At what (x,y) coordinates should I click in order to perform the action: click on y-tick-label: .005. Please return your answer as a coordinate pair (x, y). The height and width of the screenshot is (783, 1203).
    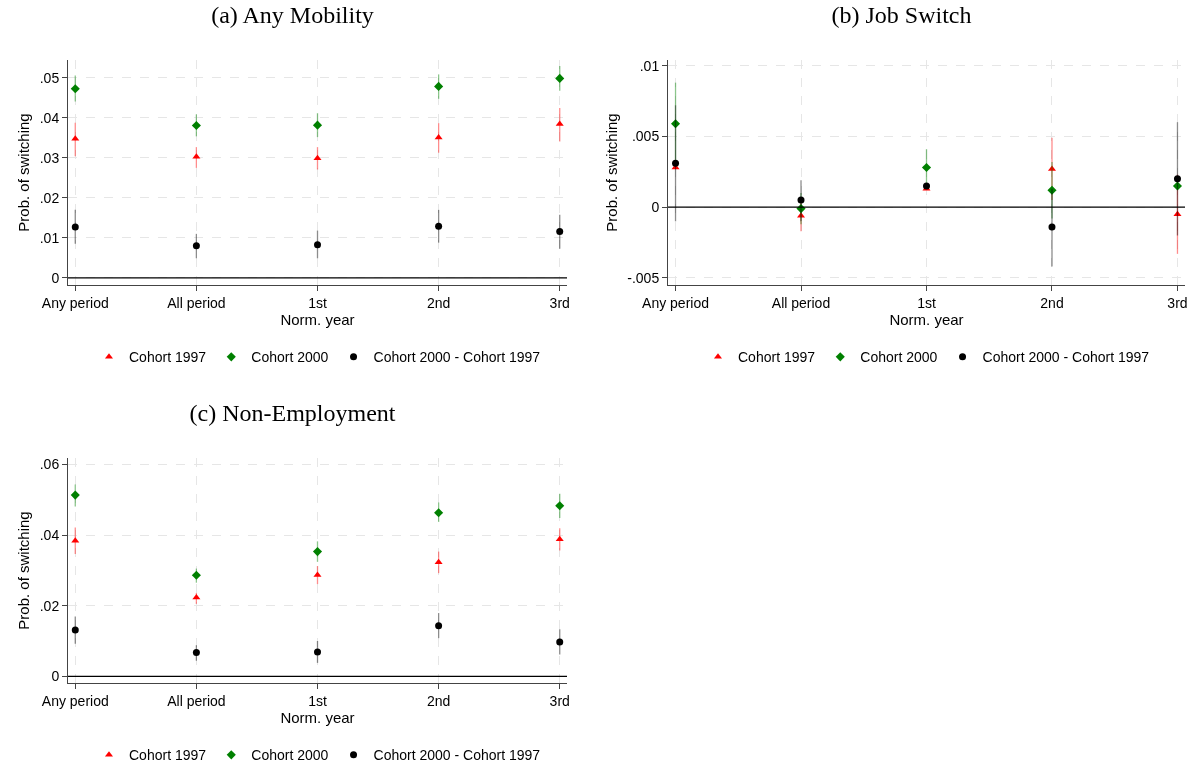
    Looking at the image, I should click on (645, 136).